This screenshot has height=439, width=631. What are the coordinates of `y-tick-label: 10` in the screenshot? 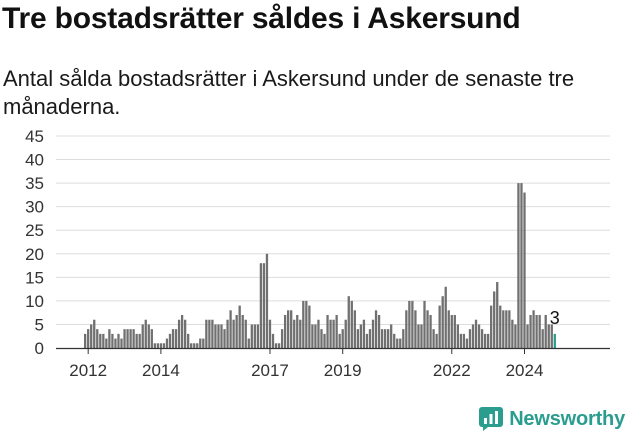 It's located at (34, 301).